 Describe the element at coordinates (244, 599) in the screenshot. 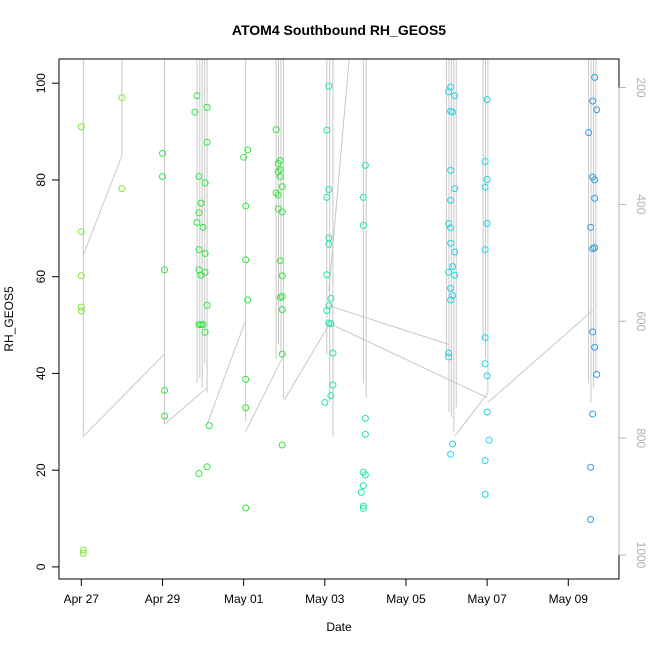

I see `x-tick-label: May 01` at that location.